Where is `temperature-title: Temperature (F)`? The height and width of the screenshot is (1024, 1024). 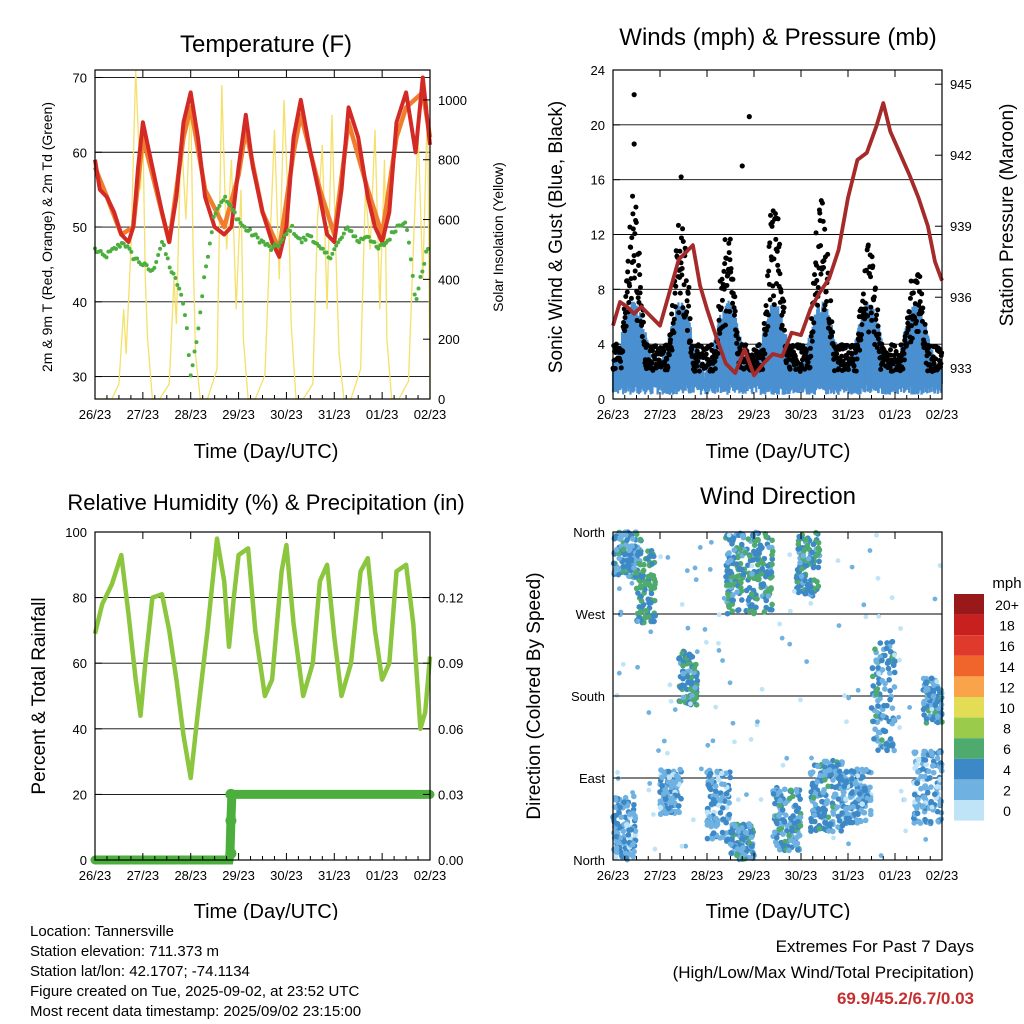
temperature-title: Temperature (F) is located at coordinates (266, 44).